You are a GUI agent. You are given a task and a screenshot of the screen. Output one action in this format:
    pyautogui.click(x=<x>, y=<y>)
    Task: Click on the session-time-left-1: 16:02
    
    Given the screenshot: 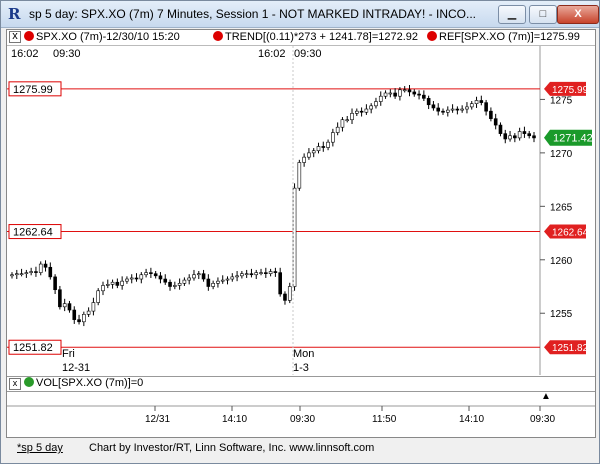 What is the action you would take?
    pyautogui.click(x=25, y=54)
    